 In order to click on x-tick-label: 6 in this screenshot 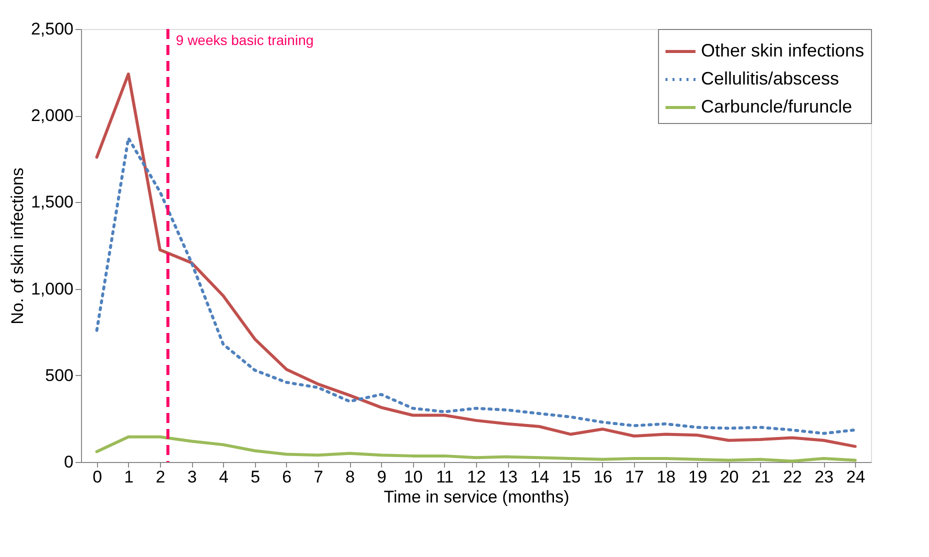, I will do `click(287, 477)`.